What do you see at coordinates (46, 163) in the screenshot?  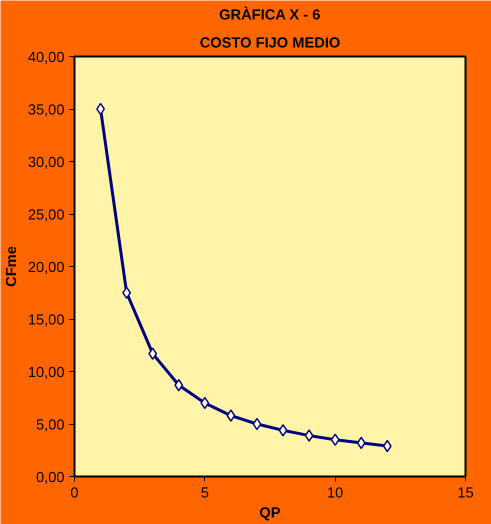 I see `y-tick-label: 30,00` at bounding box center [46, 163].